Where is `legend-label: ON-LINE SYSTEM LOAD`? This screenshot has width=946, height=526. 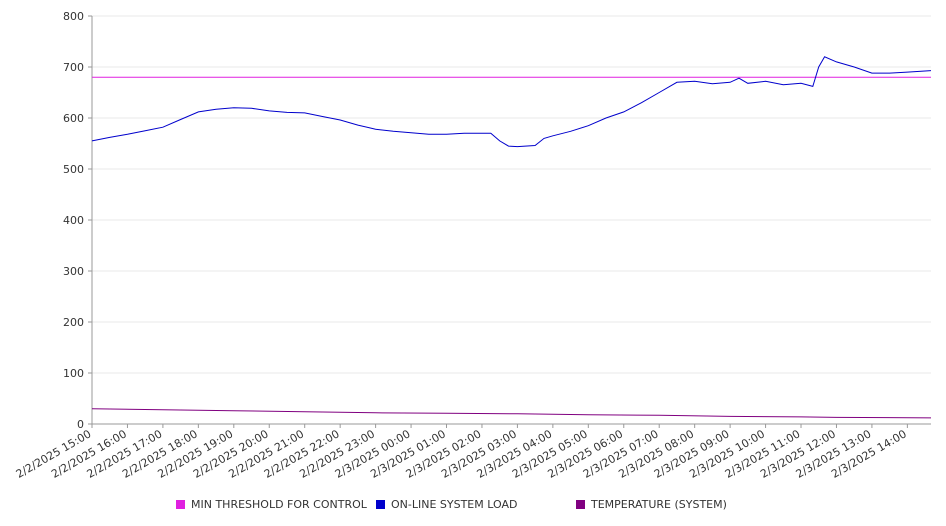
legend-label: ON-LINE SYSTEM LOAD is located at coordinates (454, 504).